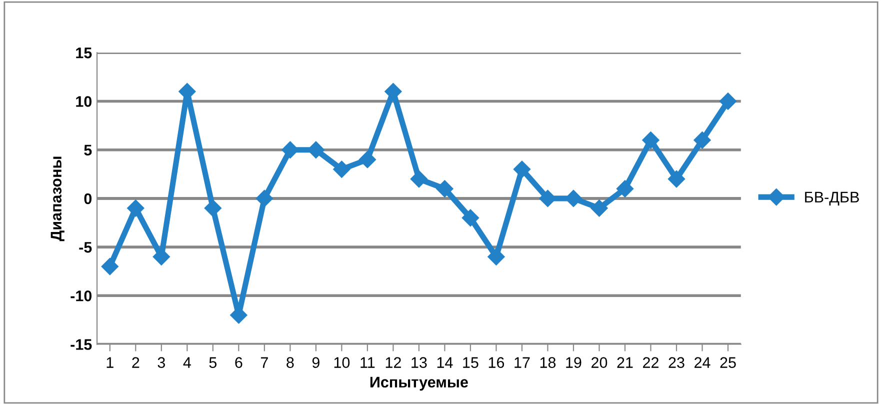 The image size is (882, 405). What do you see at coordinates (419, 383) in the screenshot?
I see `x-axis-title: Испытуемые` at bounding box center [419, 383].